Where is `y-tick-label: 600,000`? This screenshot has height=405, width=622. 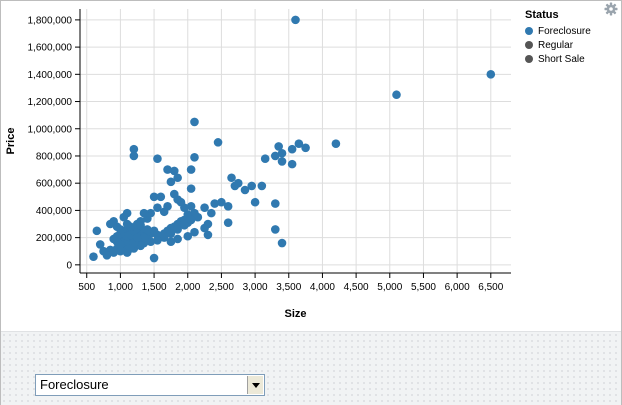 y-tick-label: 600,000 is located at coordinates (54, 184).